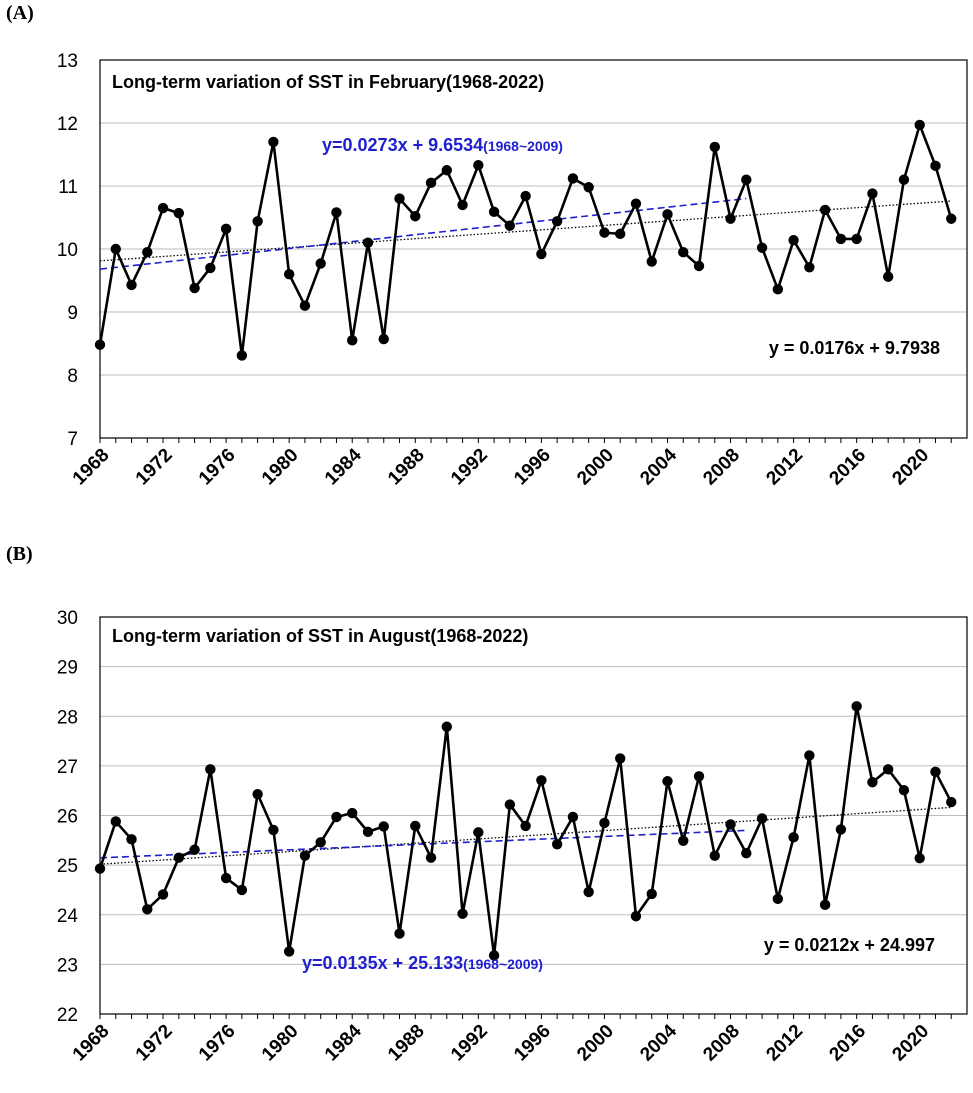 Image resolution: width=973 pixels, height=1093 pixels. I want to click on y-tick-label: 30, so click(67, 618).